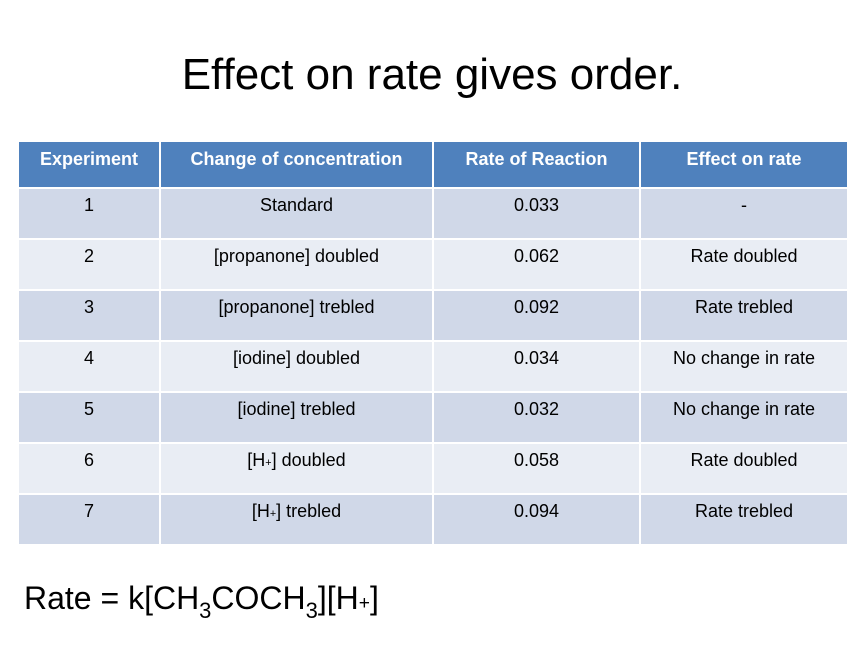  Describe the element at coordinates (432, 74) in the screenshot. I see `slide-title: Effect on rate gives order.` at that location.